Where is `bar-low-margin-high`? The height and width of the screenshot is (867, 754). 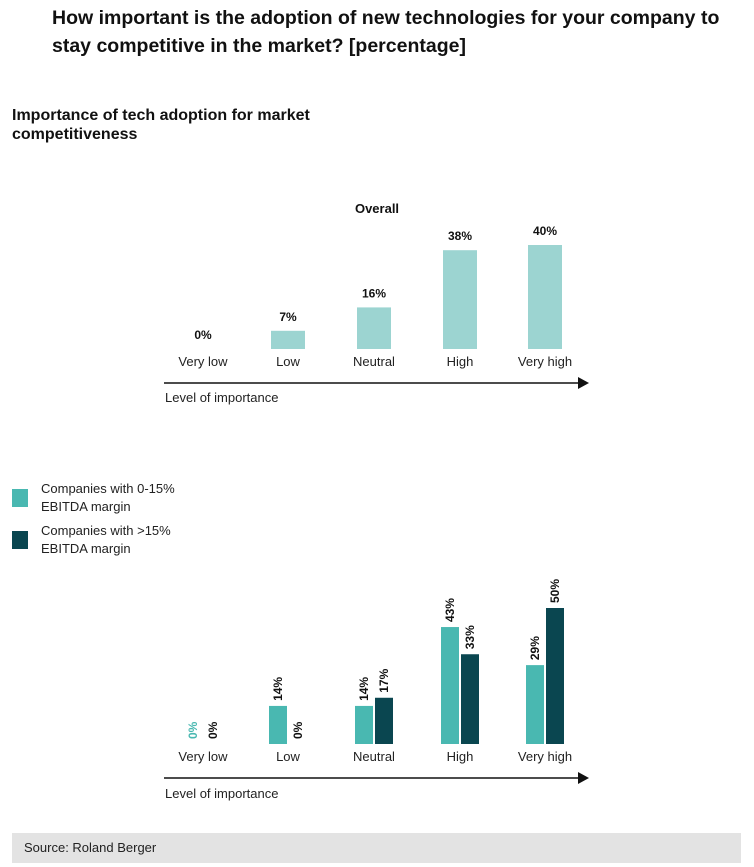
bar-low-margin-high is located at coordinates (450, 685).